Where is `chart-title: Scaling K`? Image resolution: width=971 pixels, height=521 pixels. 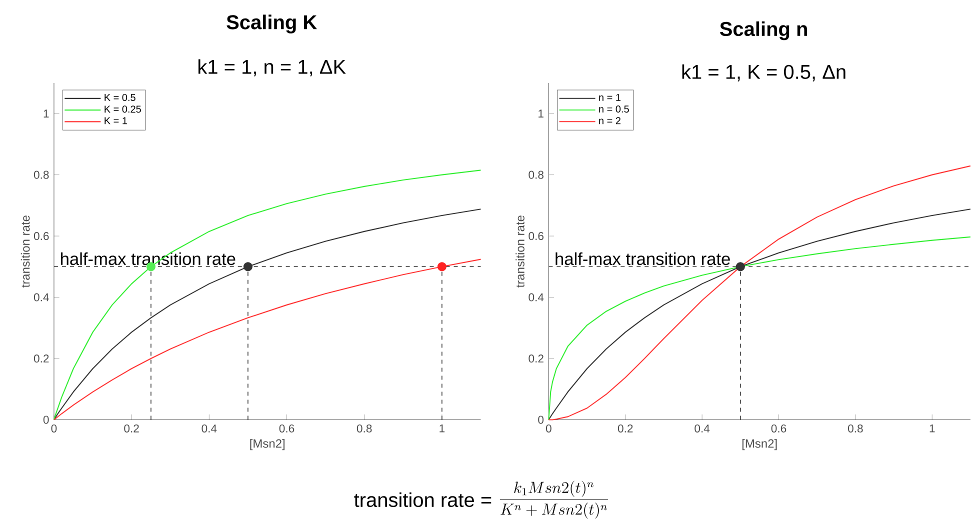
chart-title: Scaling K is located at coordinates (271, 24).